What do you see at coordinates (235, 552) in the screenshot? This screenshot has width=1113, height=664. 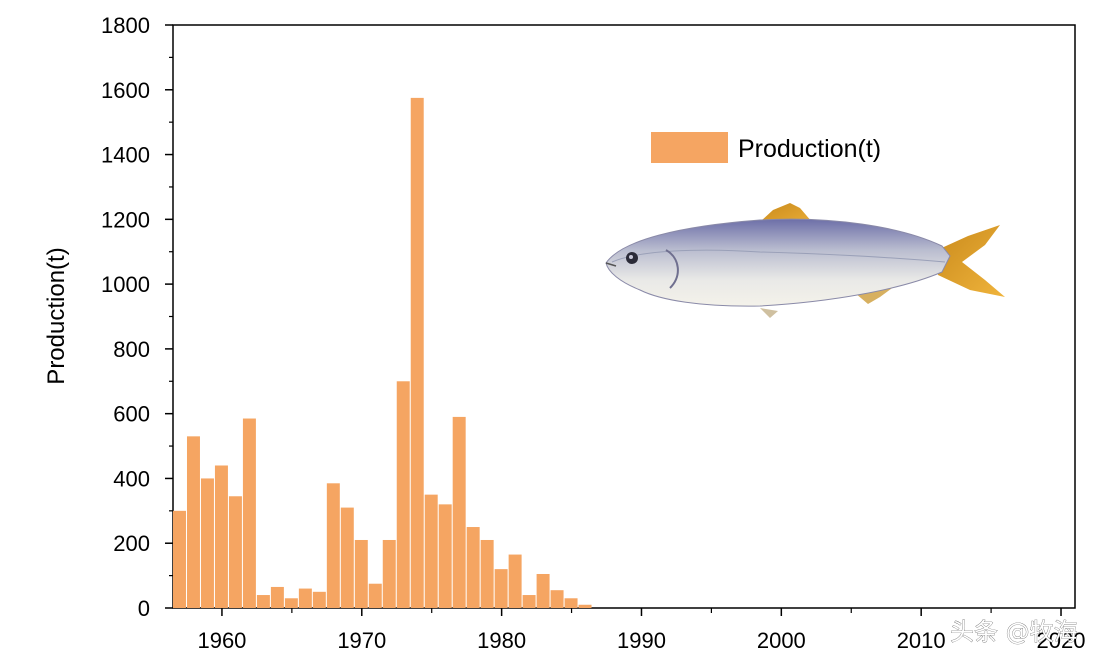 I see `bar-1961` at bounding box center [235, 552].